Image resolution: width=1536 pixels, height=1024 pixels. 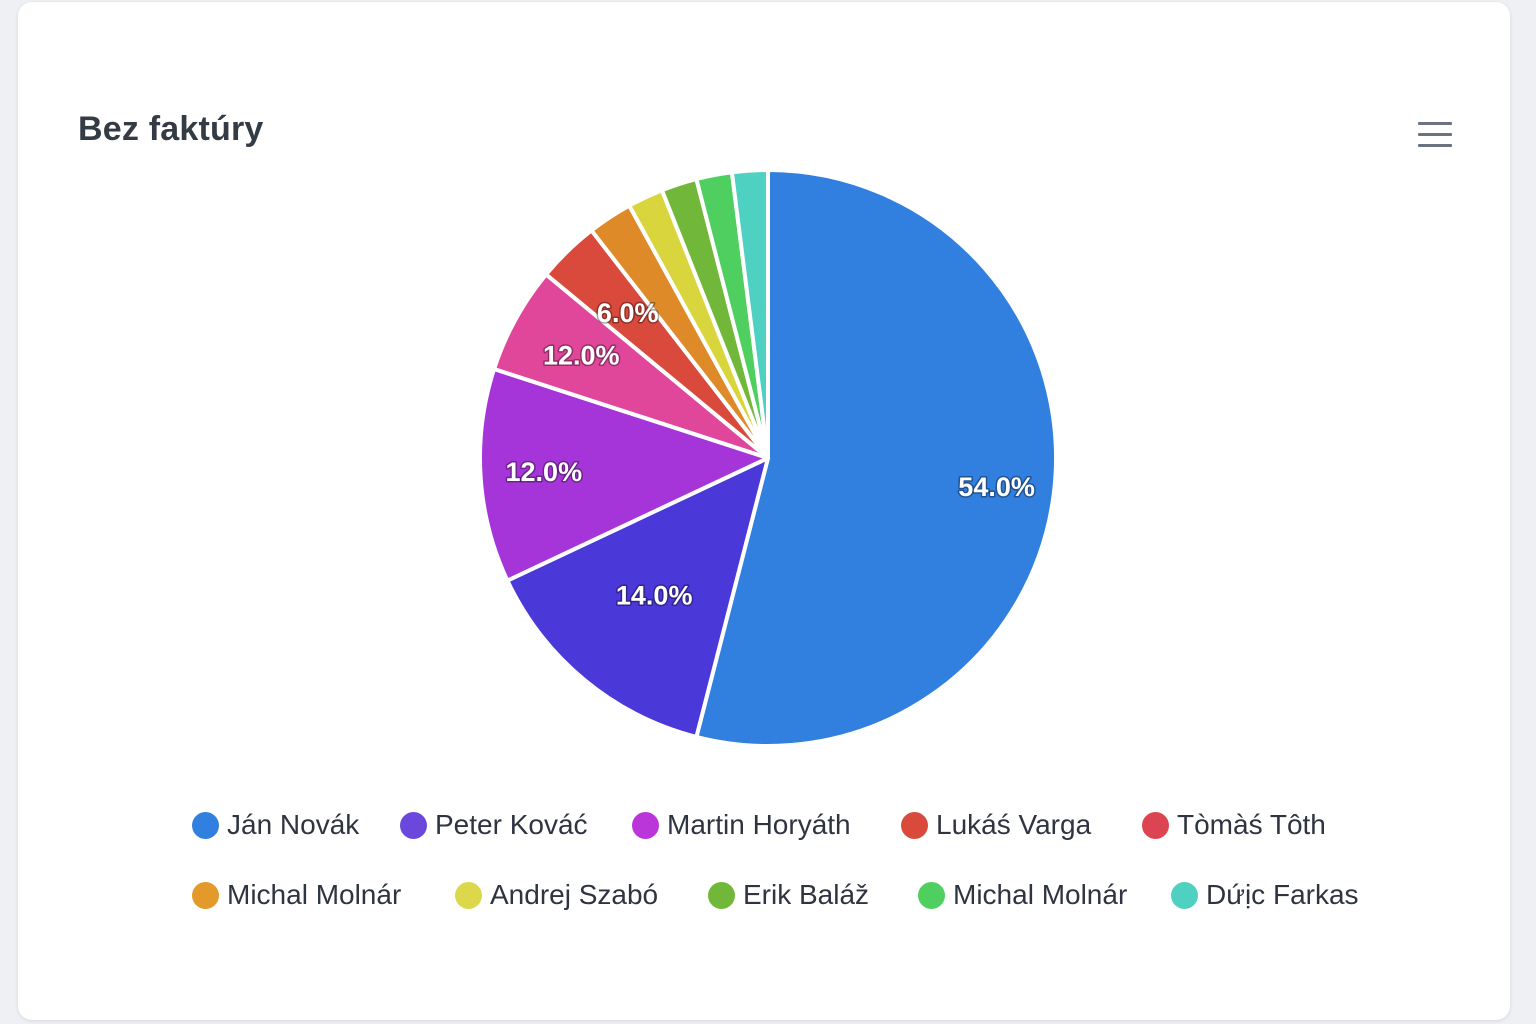 What do you see at coordinates (1014, 824) in the screenshot?
I see `legend-label: Lukáś Varga` at bounding box center [1014, 824].